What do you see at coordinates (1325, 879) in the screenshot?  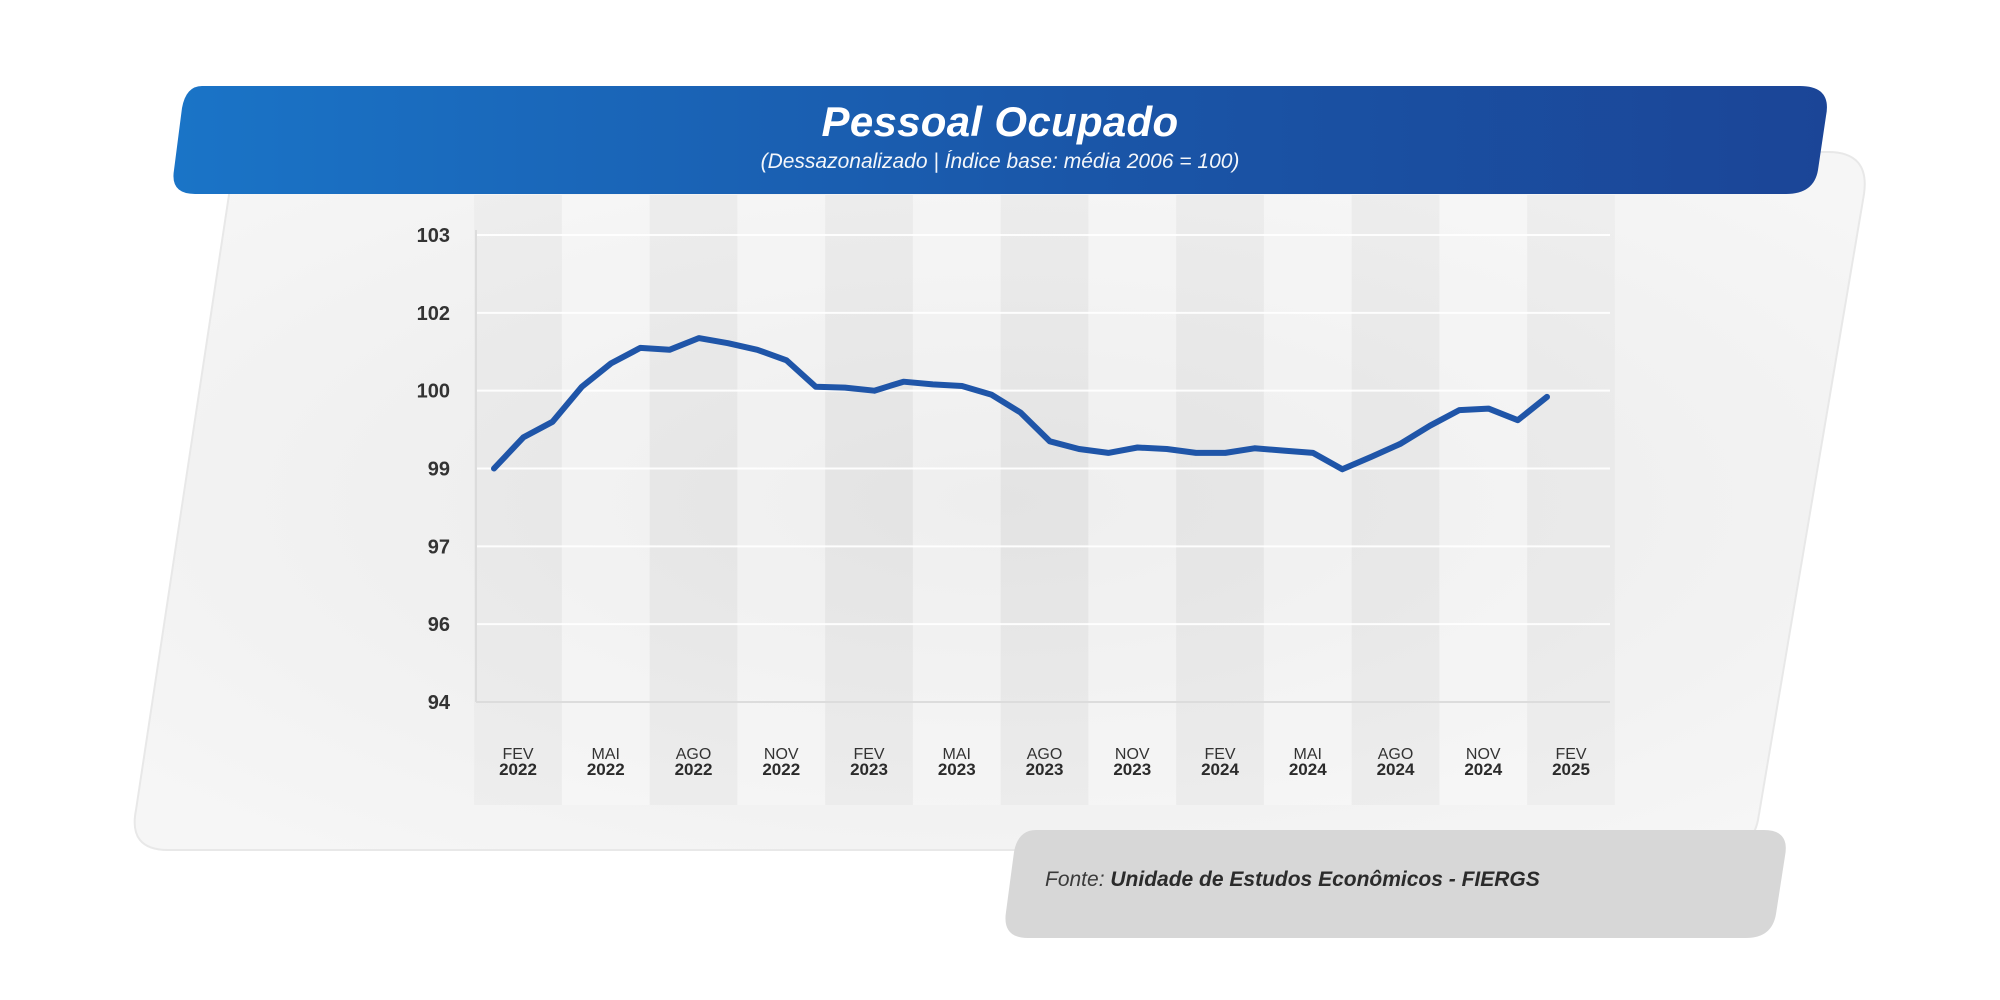 I see `source-name: Unidade de Estudos Econômicos - FIERGS` at bounding box center [1325, 879].